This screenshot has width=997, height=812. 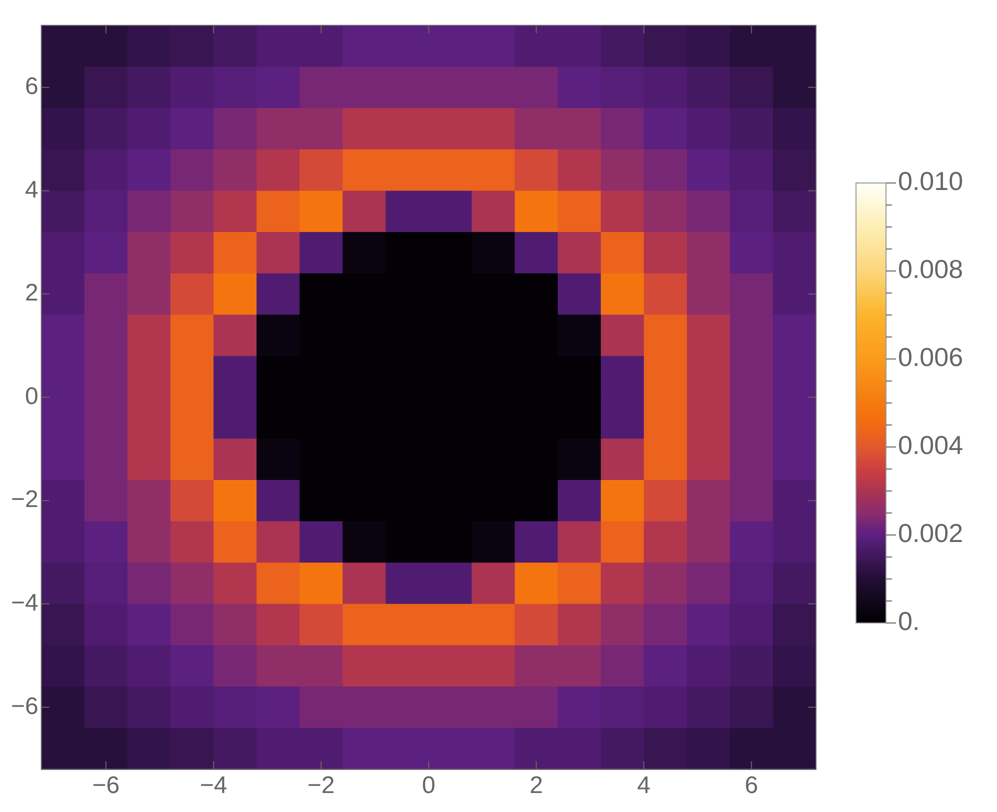 What do you see at coordinates (31, 293) in the screenshot?
I see `y-tick-label: 2` at bounding box center [31, 293].